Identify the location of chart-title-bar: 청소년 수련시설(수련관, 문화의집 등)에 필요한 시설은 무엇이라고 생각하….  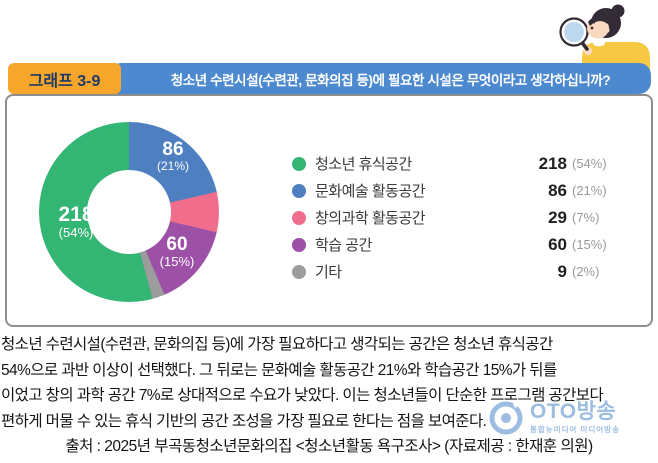
(377, 78).